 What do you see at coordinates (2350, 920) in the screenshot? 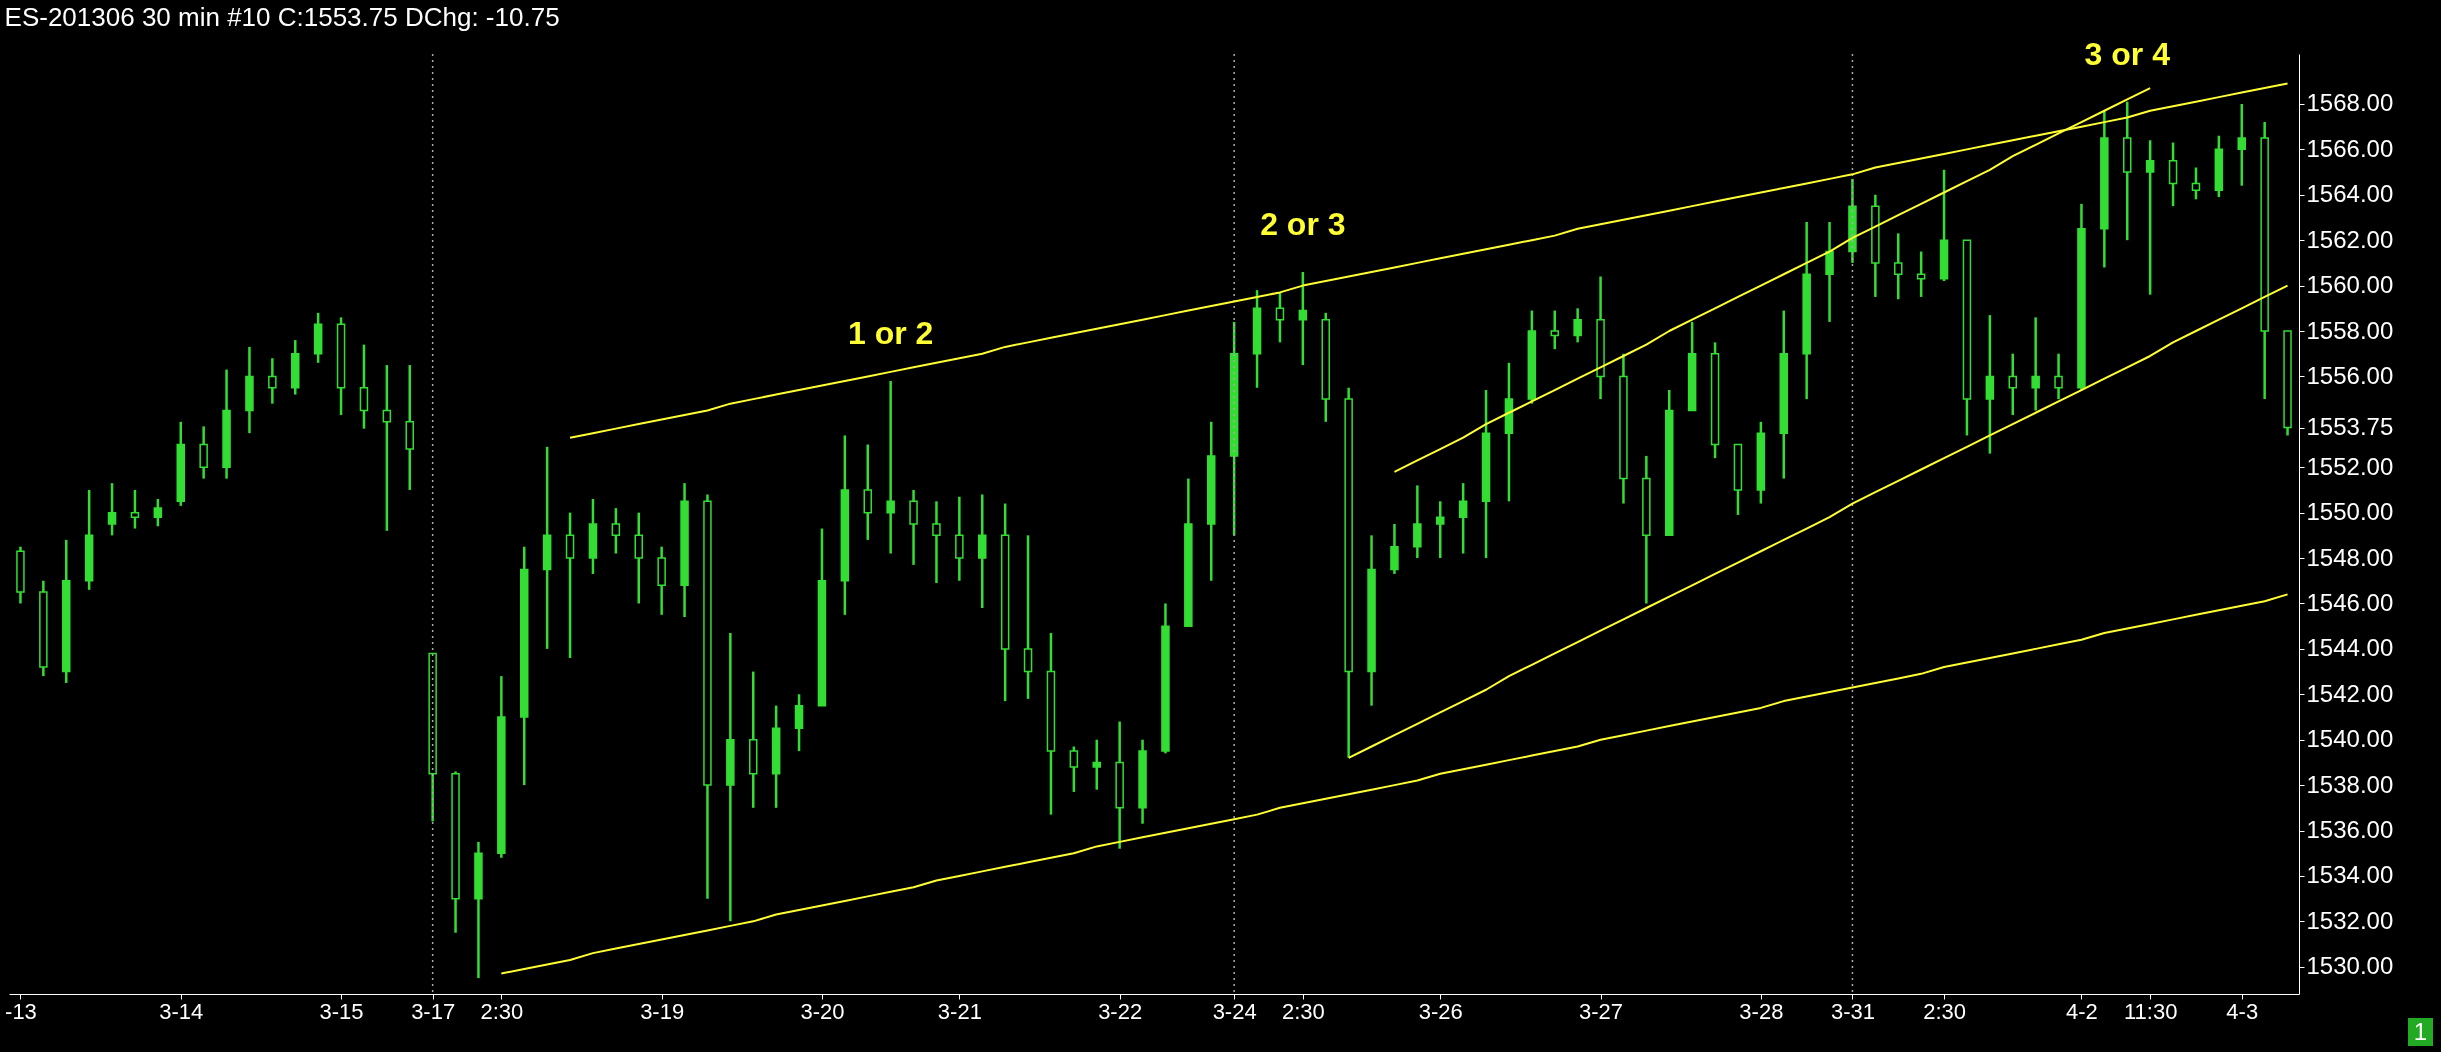
I see `y-tick-label: 1532.00` at bounding box center [2350, 920].